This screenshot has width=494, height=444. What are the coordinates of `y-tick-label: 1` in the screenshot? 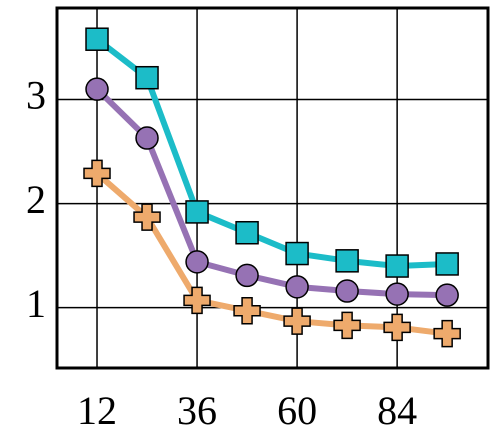 It's located at (36, 303).